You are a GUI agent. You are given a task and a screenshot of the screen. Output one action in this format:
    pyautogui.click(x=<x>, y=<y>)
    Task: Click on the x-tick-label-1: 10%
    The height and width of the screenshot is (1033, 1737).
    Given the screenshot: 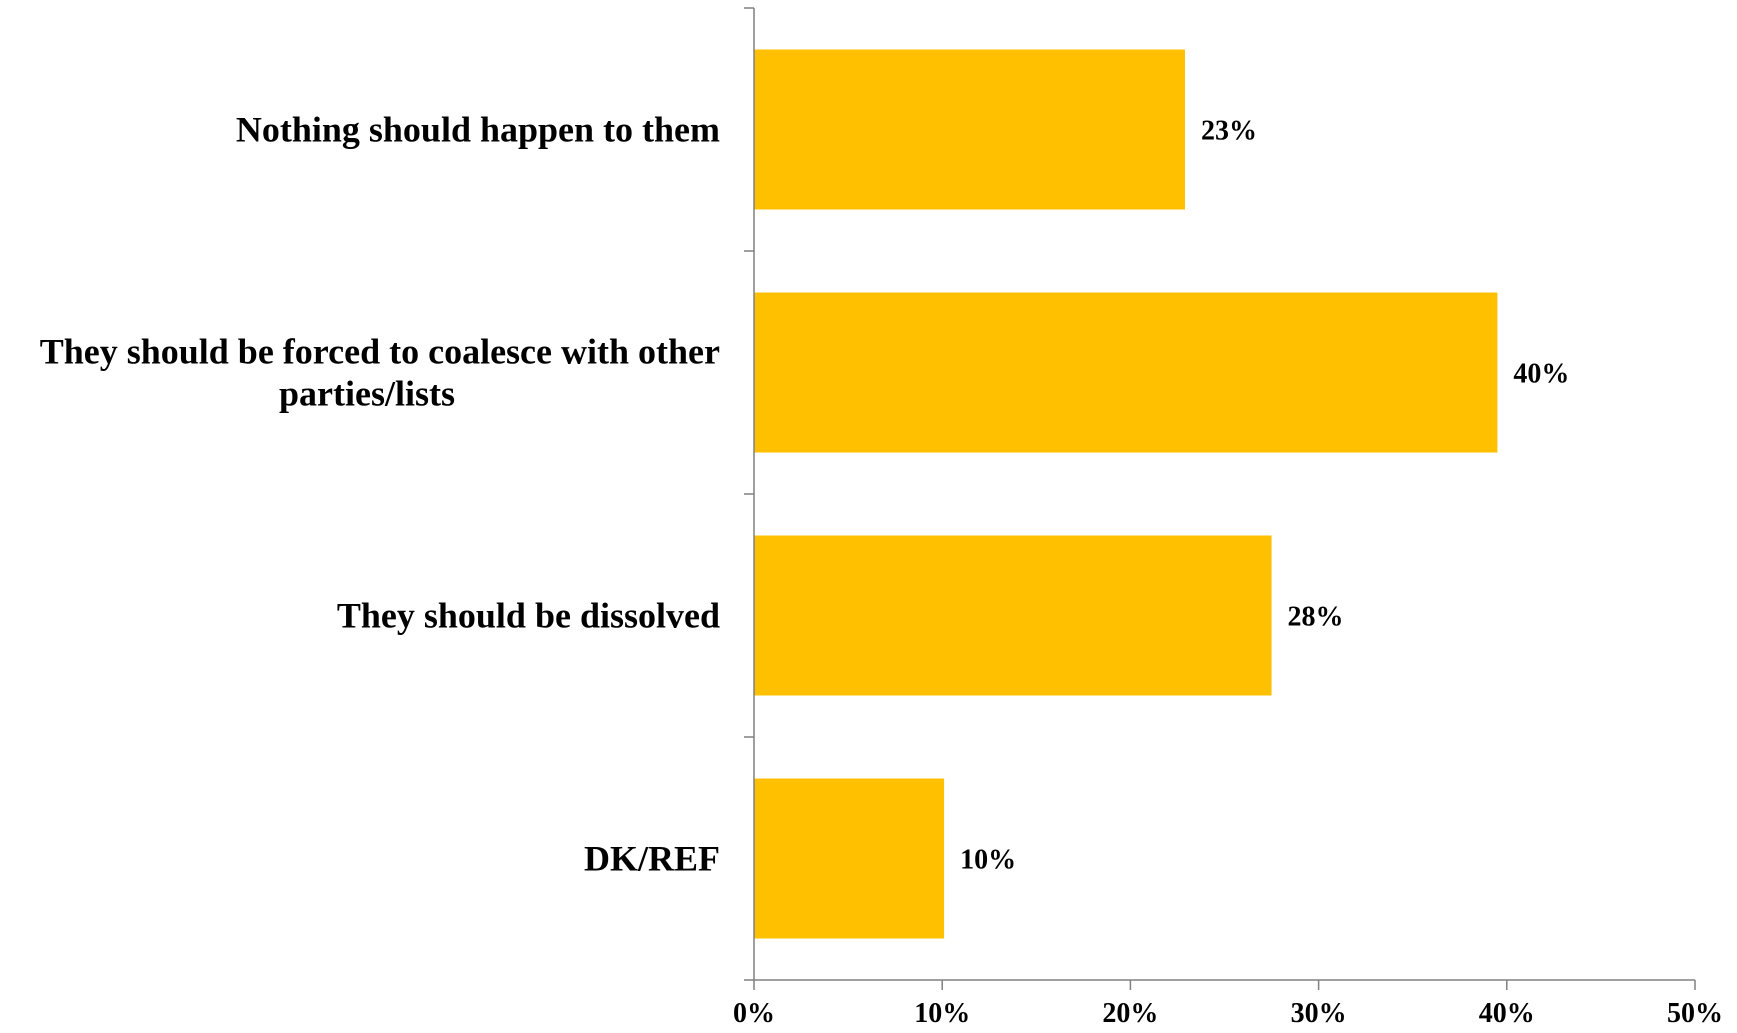 What is the action you would take?
    pyautogui.click(x=942, y=1013)
    